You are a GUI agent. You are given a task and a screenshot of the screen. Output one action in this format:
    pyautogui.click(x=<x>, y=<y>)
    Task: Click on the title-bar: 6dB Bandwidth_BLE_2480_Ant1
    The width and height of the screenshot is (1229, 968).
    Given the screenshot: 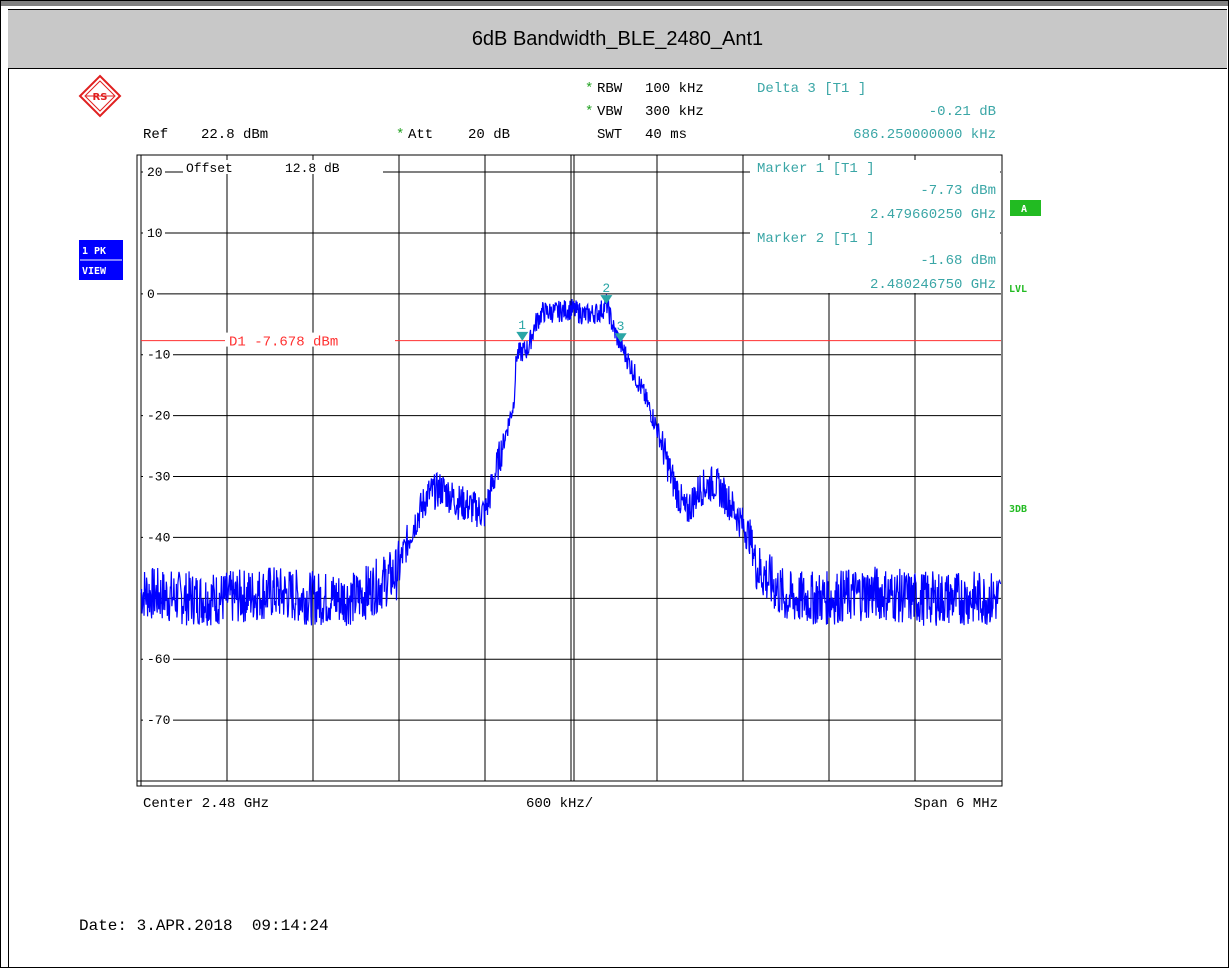 What is the action you would take?
    pyautogui.click(x=617, y=39)
    